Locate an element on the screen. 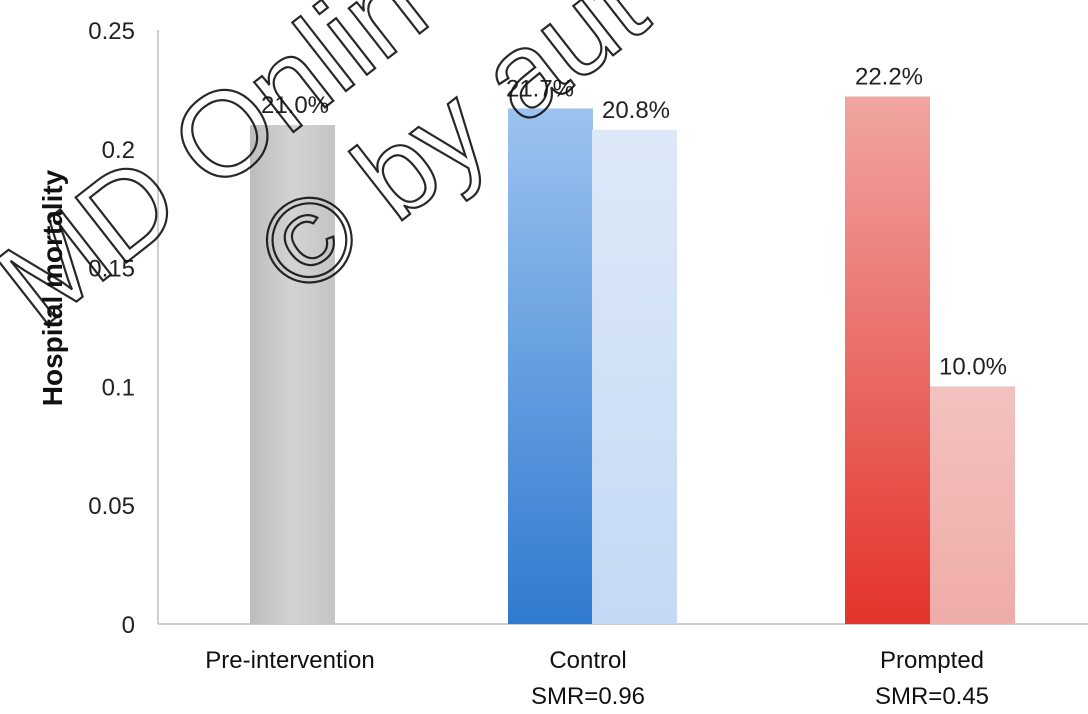 The image size is (1088, 714). y-axis-title: Hospital mortality is located at coordinates (52, 287).